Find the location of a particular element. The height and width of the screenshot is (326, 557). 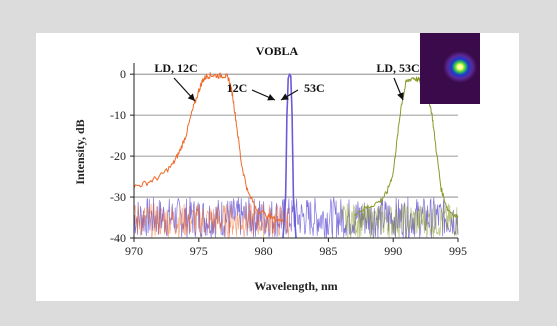

series-vobla is located at coordinates (289, 156).